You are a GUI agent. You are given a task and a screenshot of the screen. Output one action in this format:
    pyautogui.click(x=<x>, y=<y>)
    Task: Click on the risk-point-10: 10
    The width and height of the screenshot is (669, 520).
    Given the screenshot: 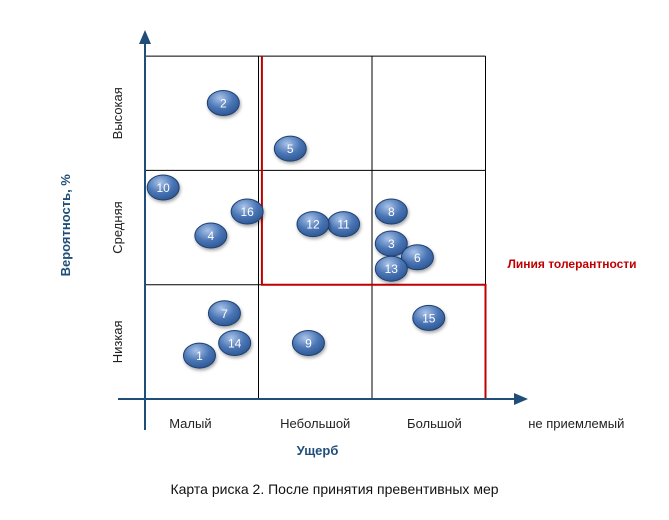 What is the action you would take?
    pyautogui.click(x=163, y=187)
    